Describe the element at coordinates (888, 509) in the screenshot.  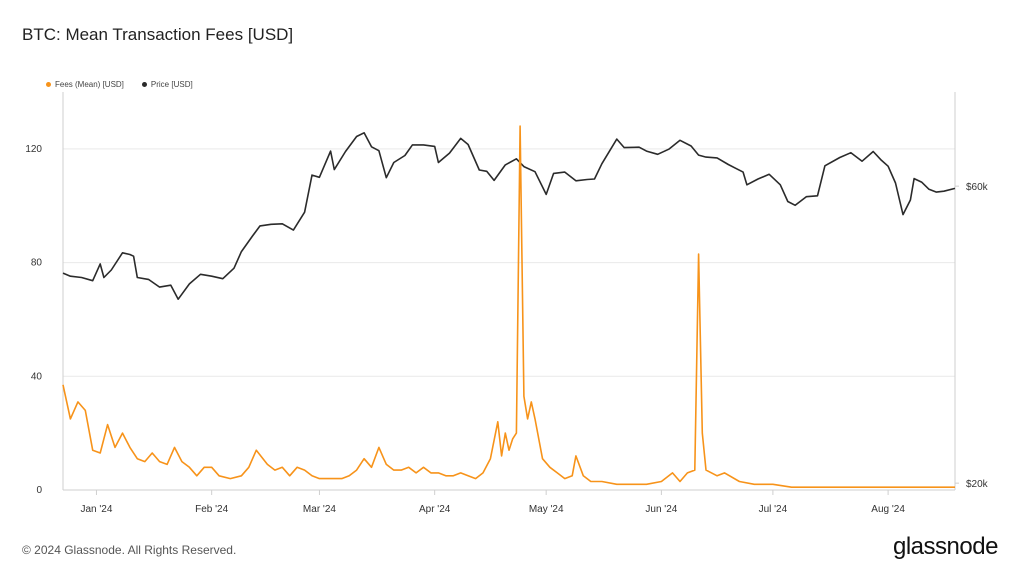
I see `x-tick-label: Aug '24` at that location.